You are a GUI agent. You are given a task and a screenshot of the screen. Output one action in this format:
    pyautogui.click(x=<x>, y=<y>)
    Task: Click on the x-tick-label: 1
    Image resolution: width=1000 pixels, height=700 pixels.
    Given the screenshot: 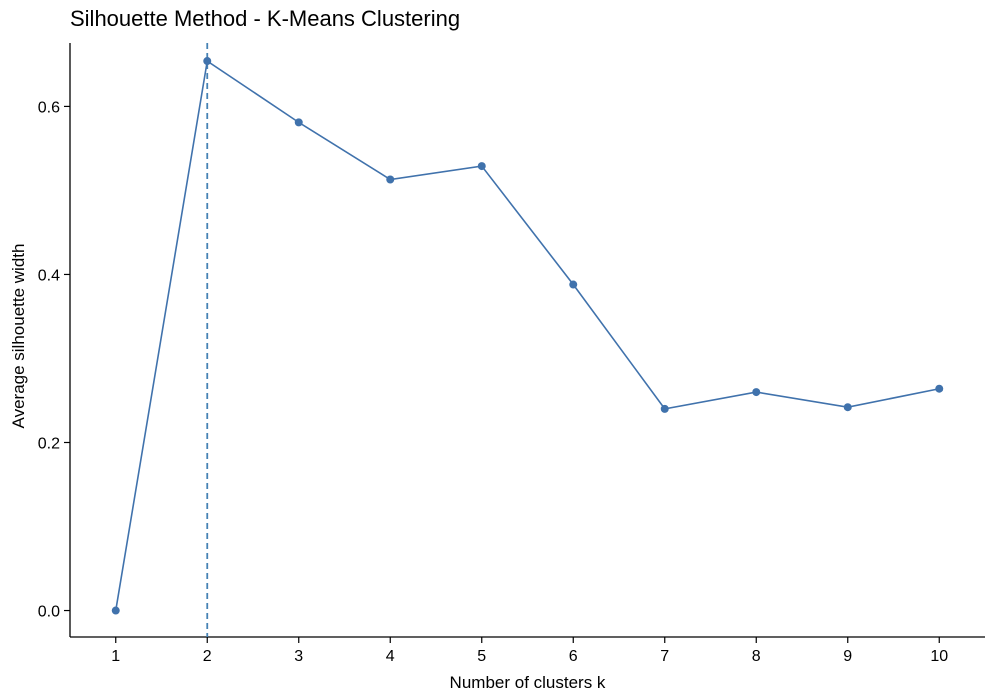 What is the action you would take?
    pyautogui.click(x=115, y=656)
    